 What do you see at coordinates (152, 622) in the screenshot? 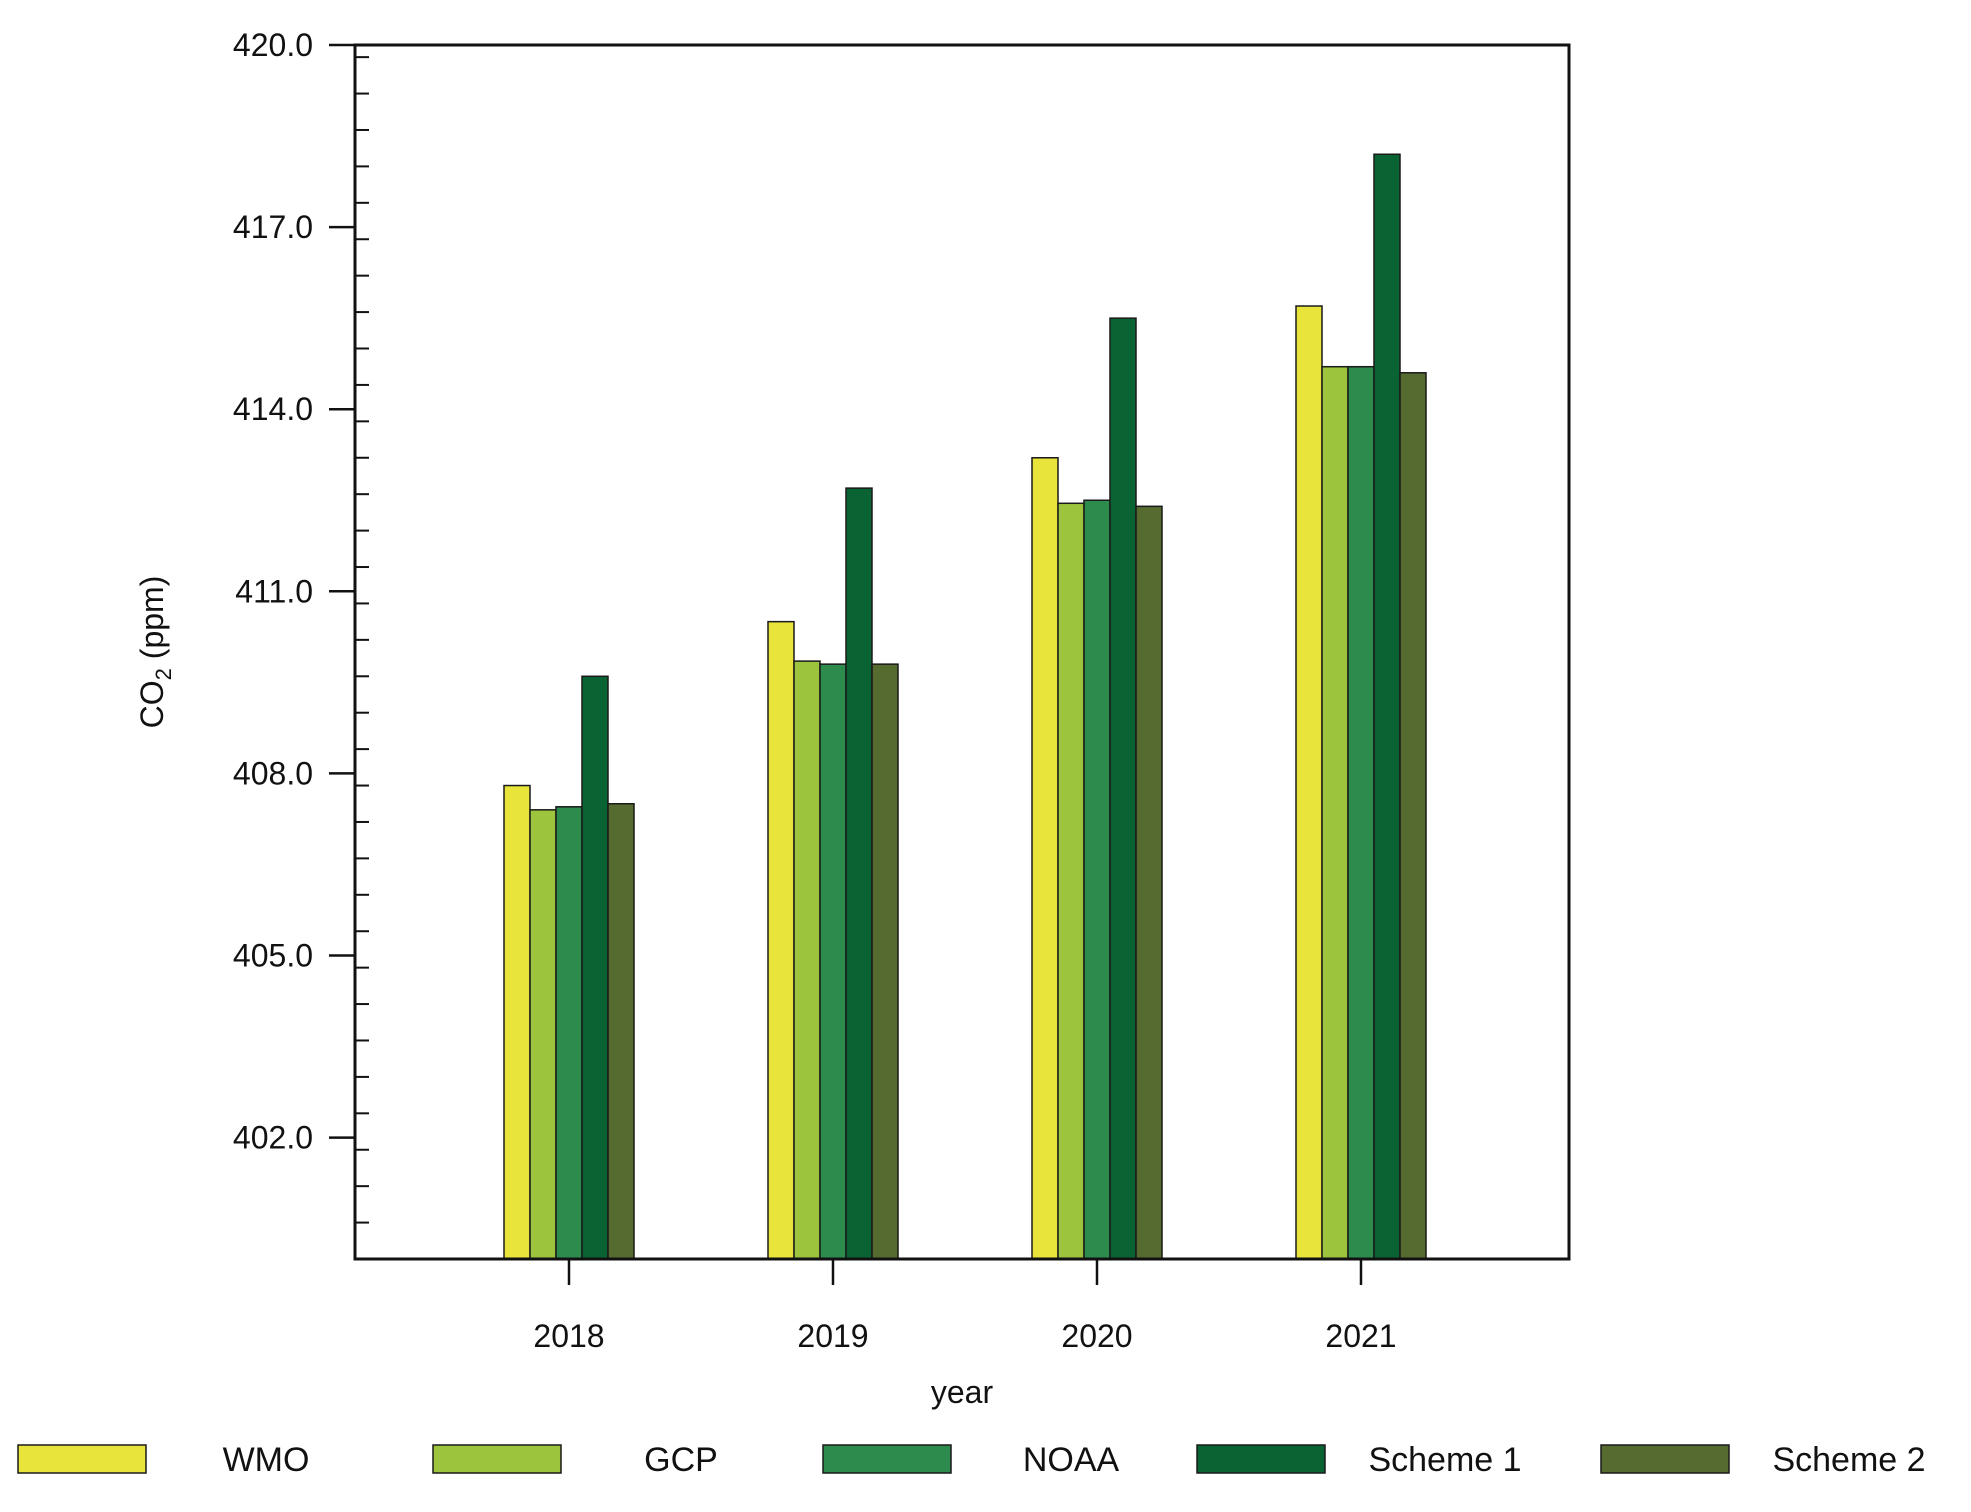
I see `y-axis-title-unit: (ppm)` at bounding box center [152, 622].